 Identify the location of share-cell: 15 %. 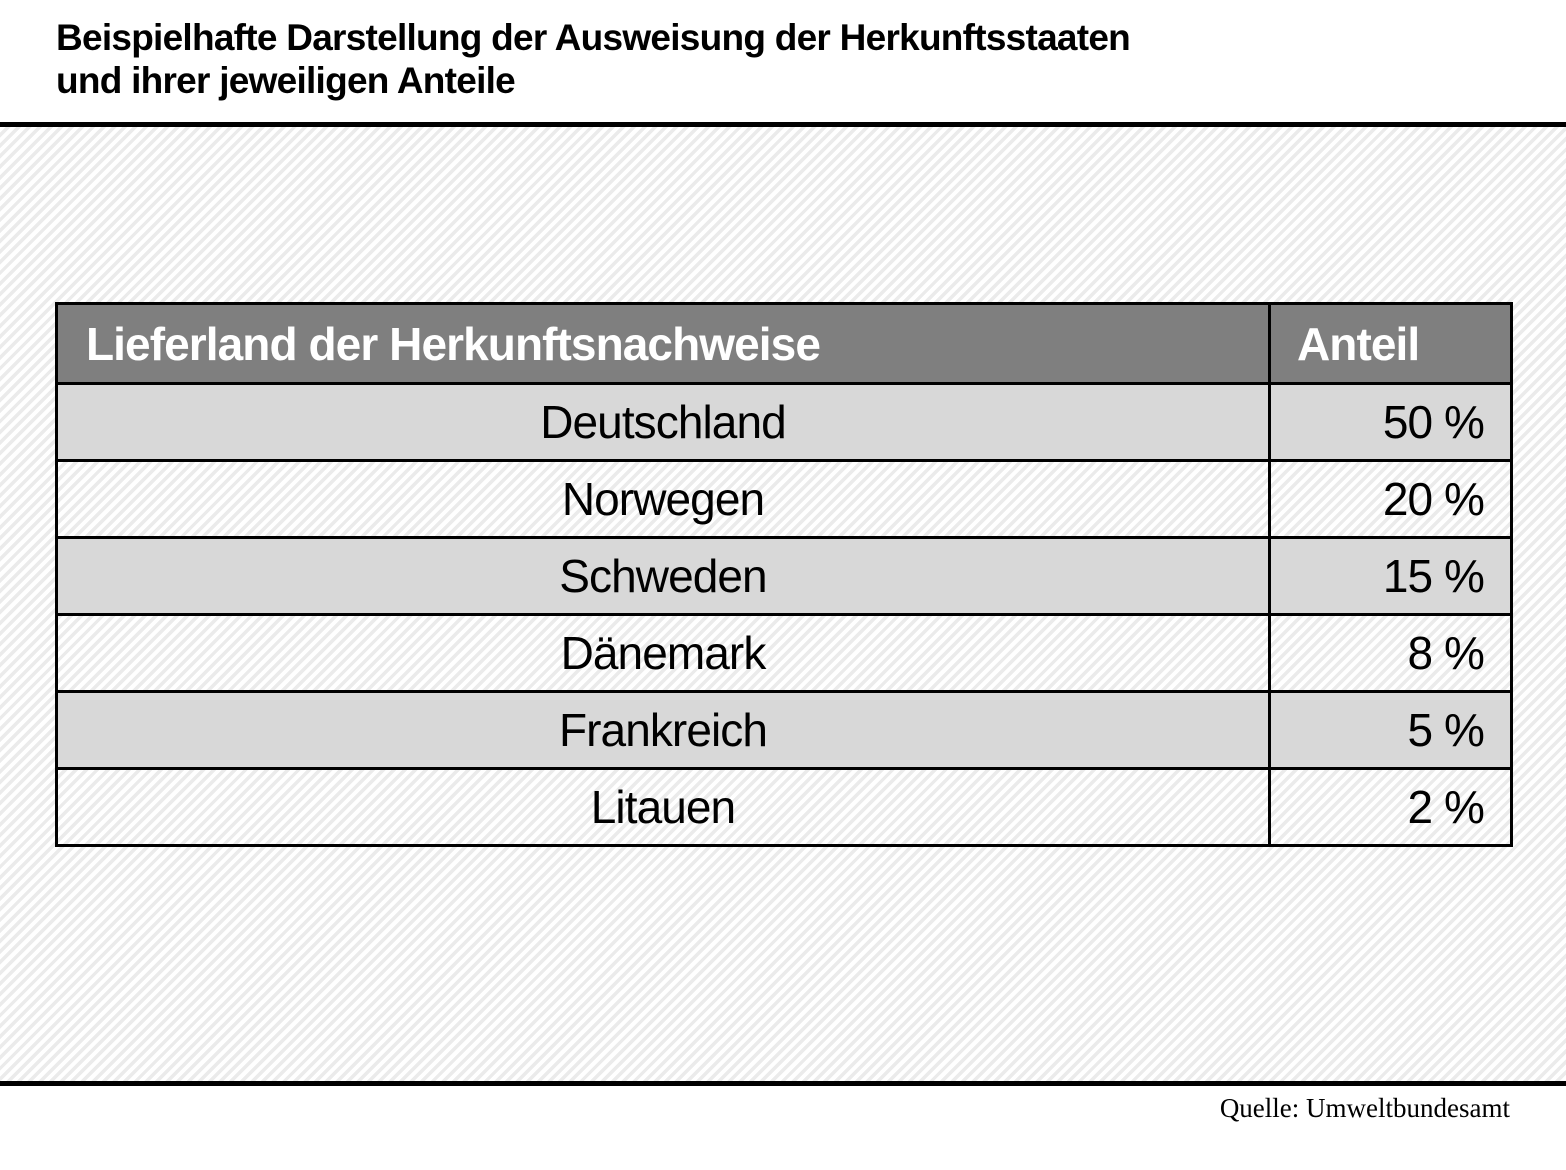
(1390, 576).